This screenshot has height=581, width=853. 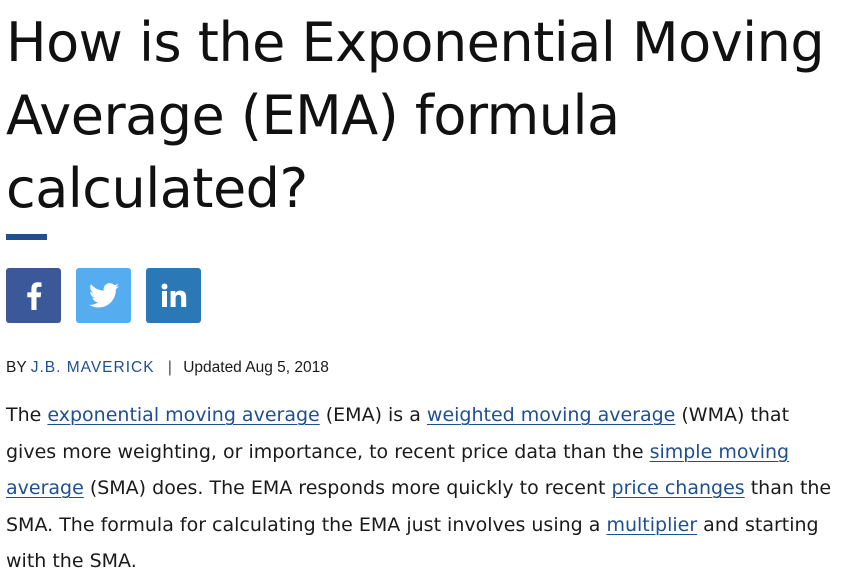 I want to click on twitter-icon, so click(x=103, y=295).